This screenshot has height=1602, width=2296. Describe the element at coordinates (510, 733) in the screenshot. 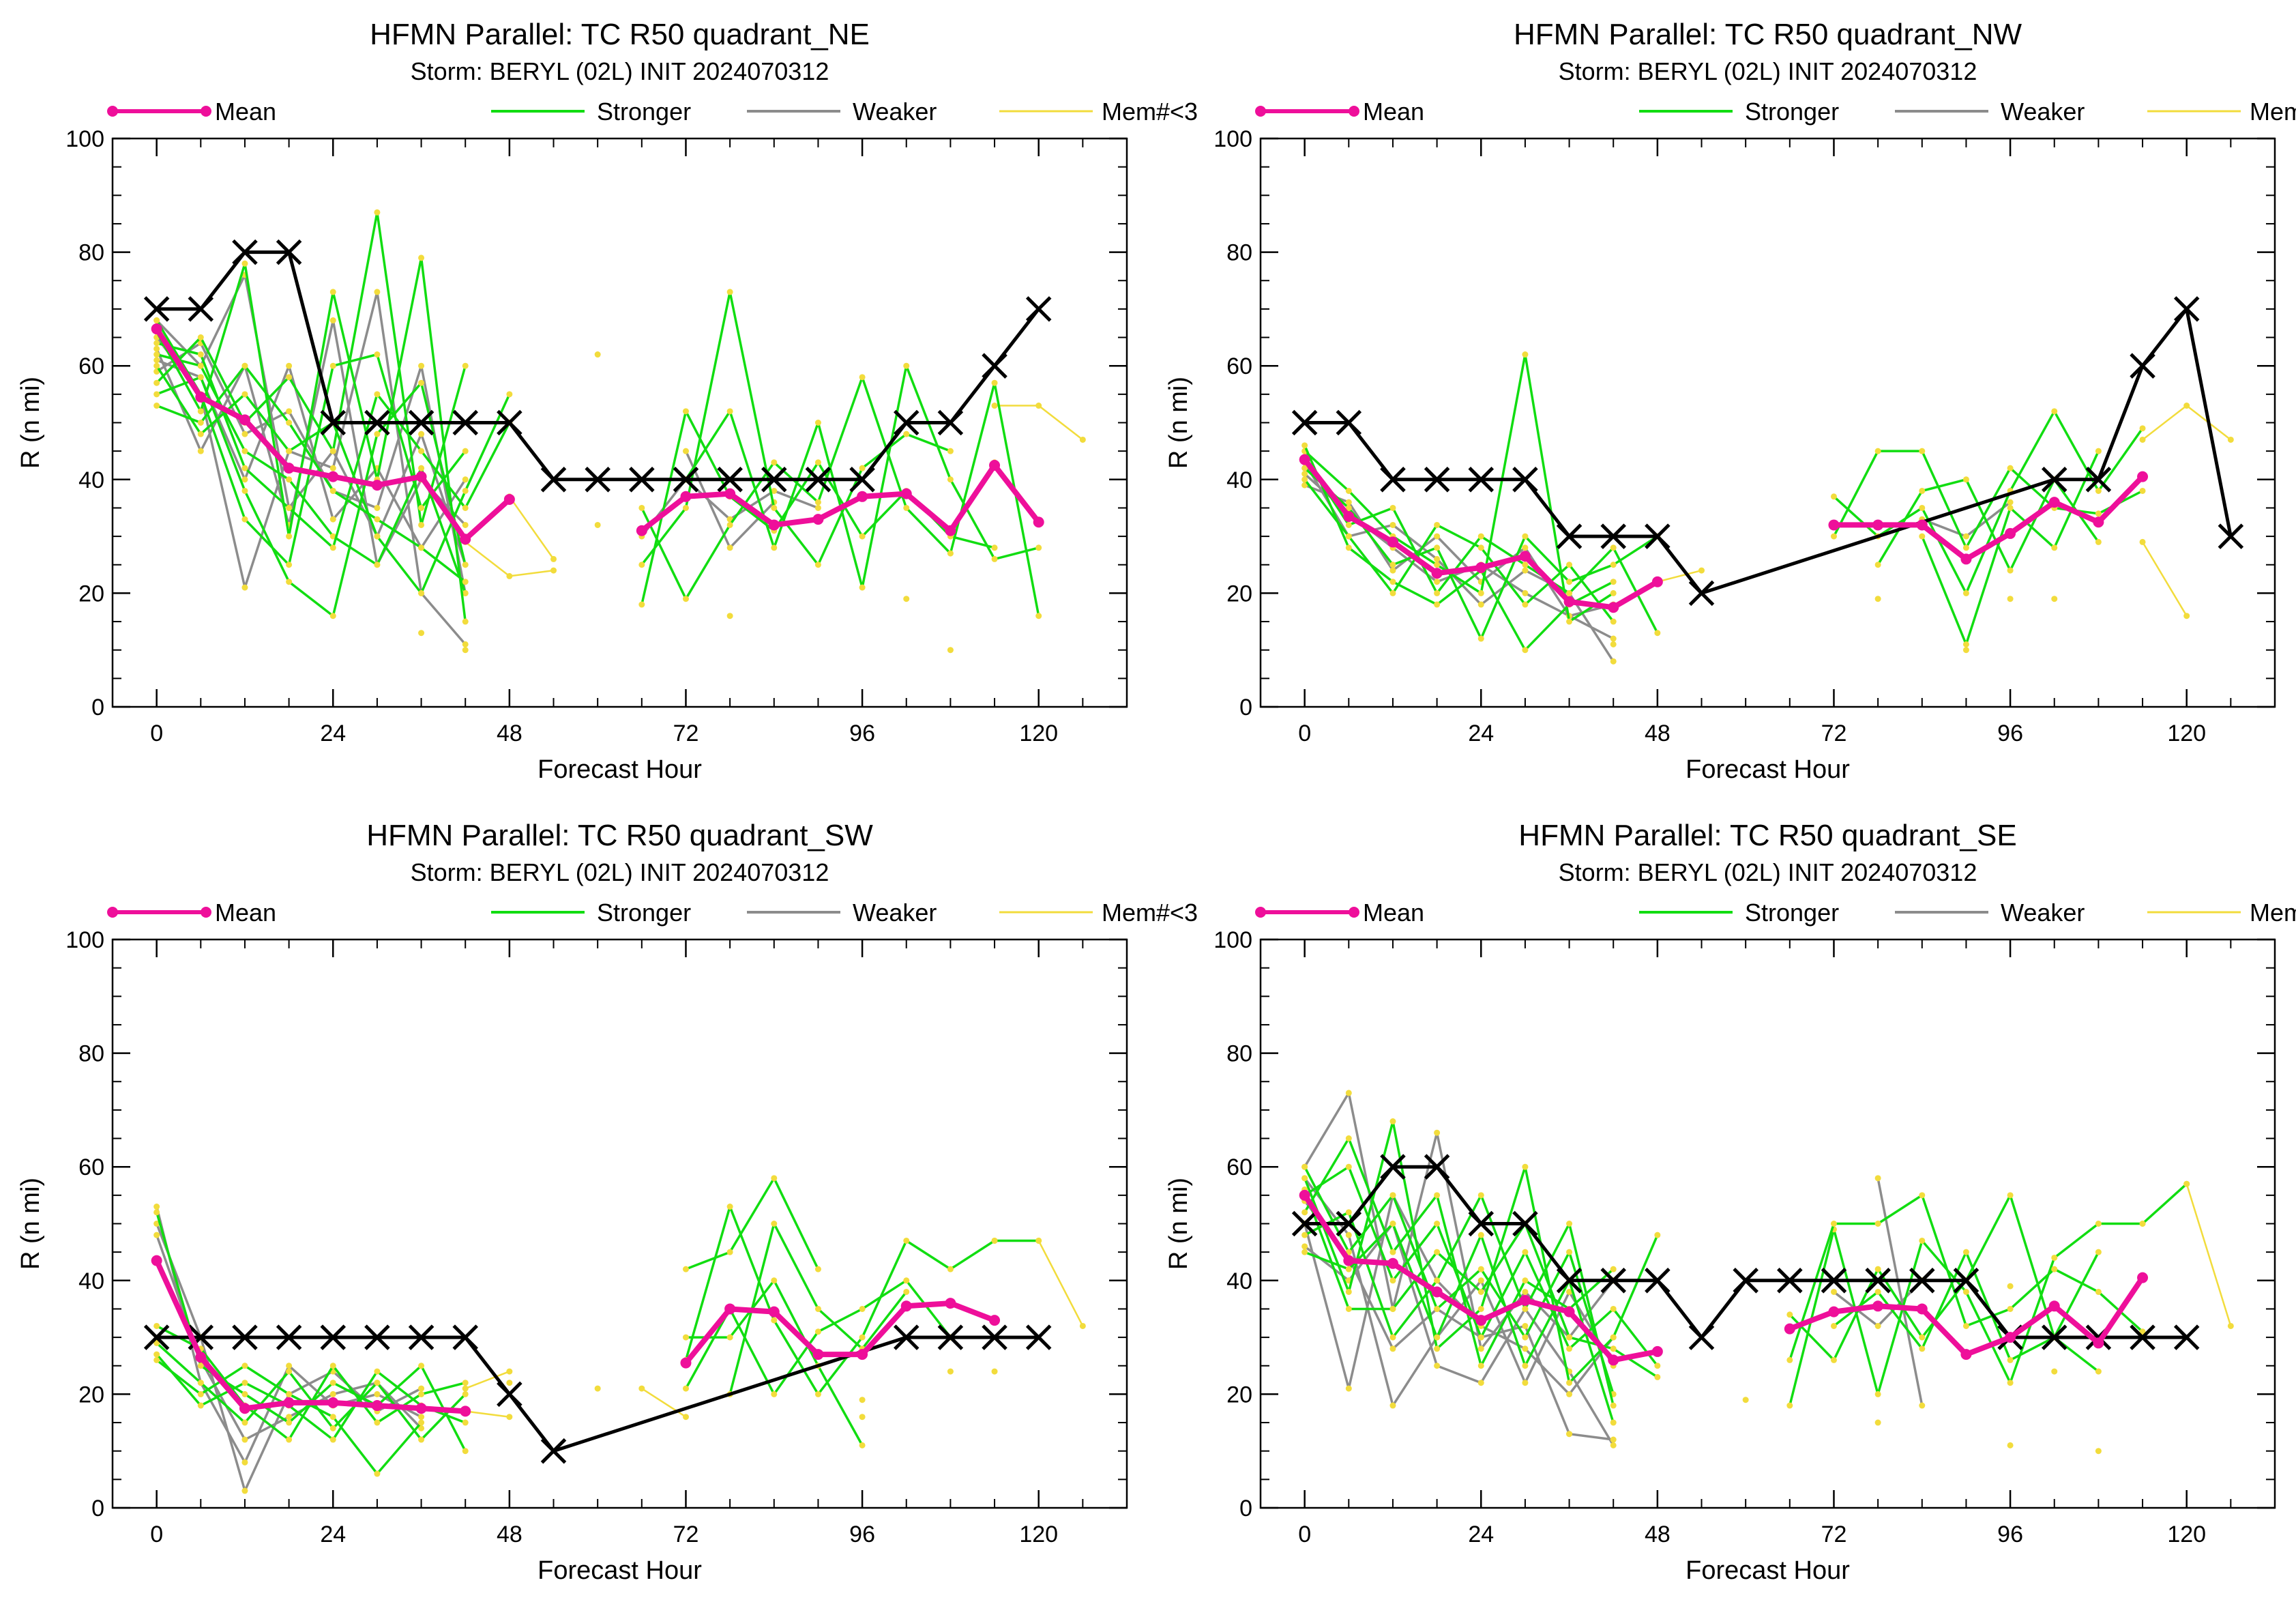

I see `x-tick-label: 48` at that location.